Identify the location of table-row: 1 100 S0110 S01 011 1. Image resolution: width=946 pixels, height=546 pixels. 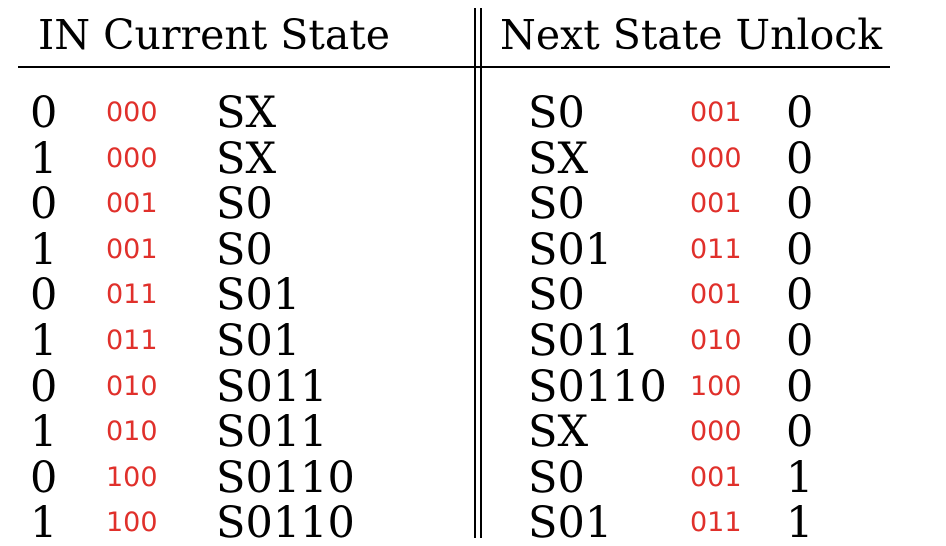
(473, 523).